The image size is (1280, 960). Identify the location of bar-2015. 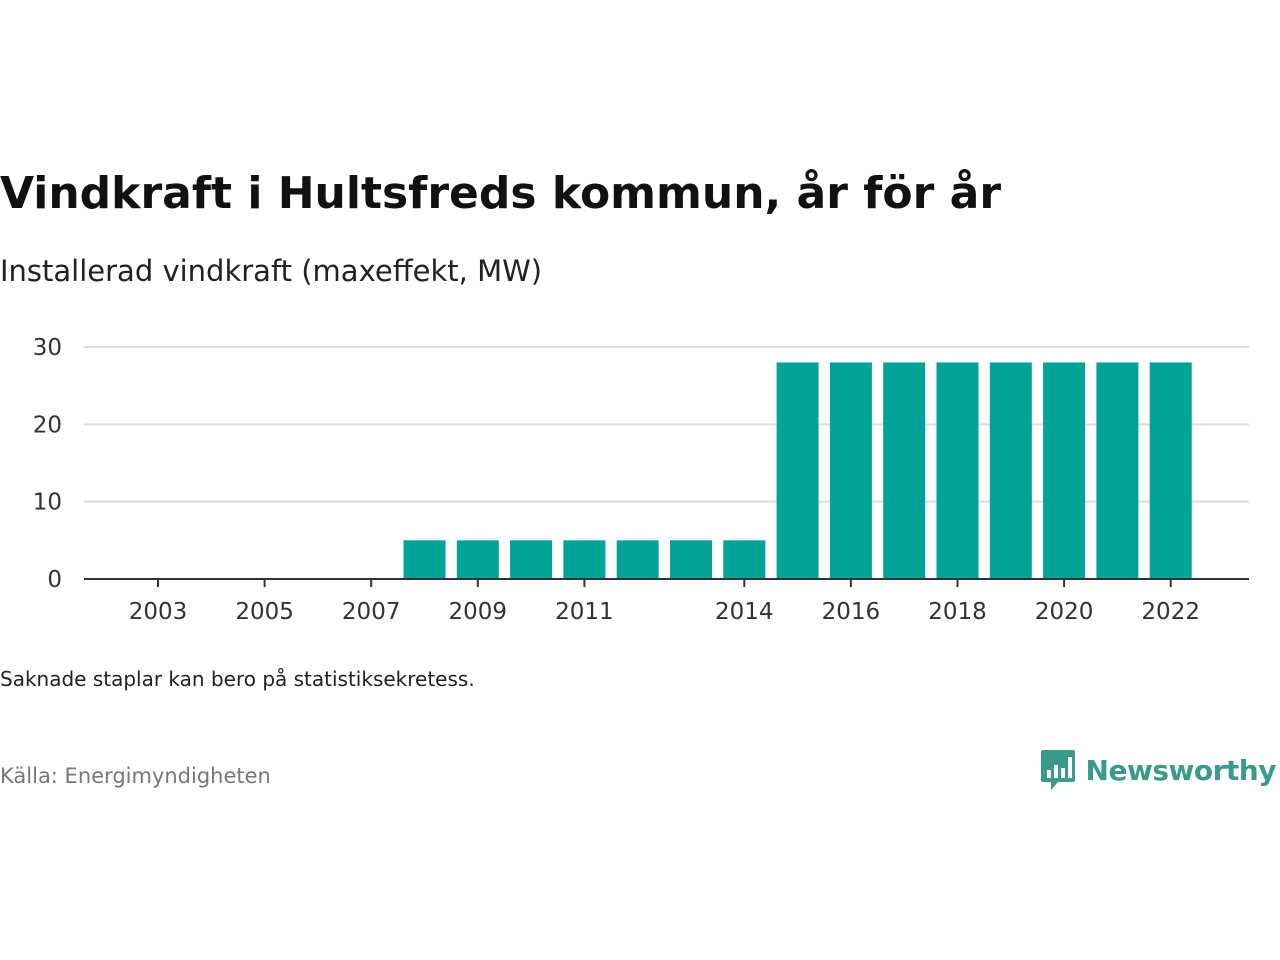
(797, 470).